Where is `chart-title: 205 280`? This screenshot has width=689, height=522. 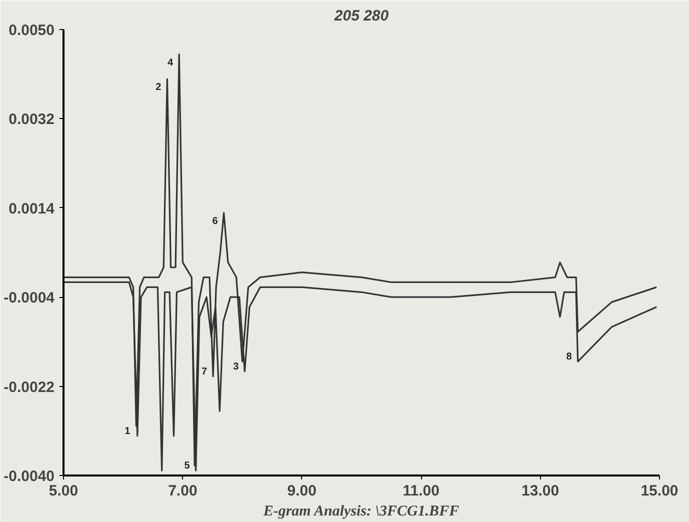
chart-title: 205 280 is located at coordinates (361, 16).